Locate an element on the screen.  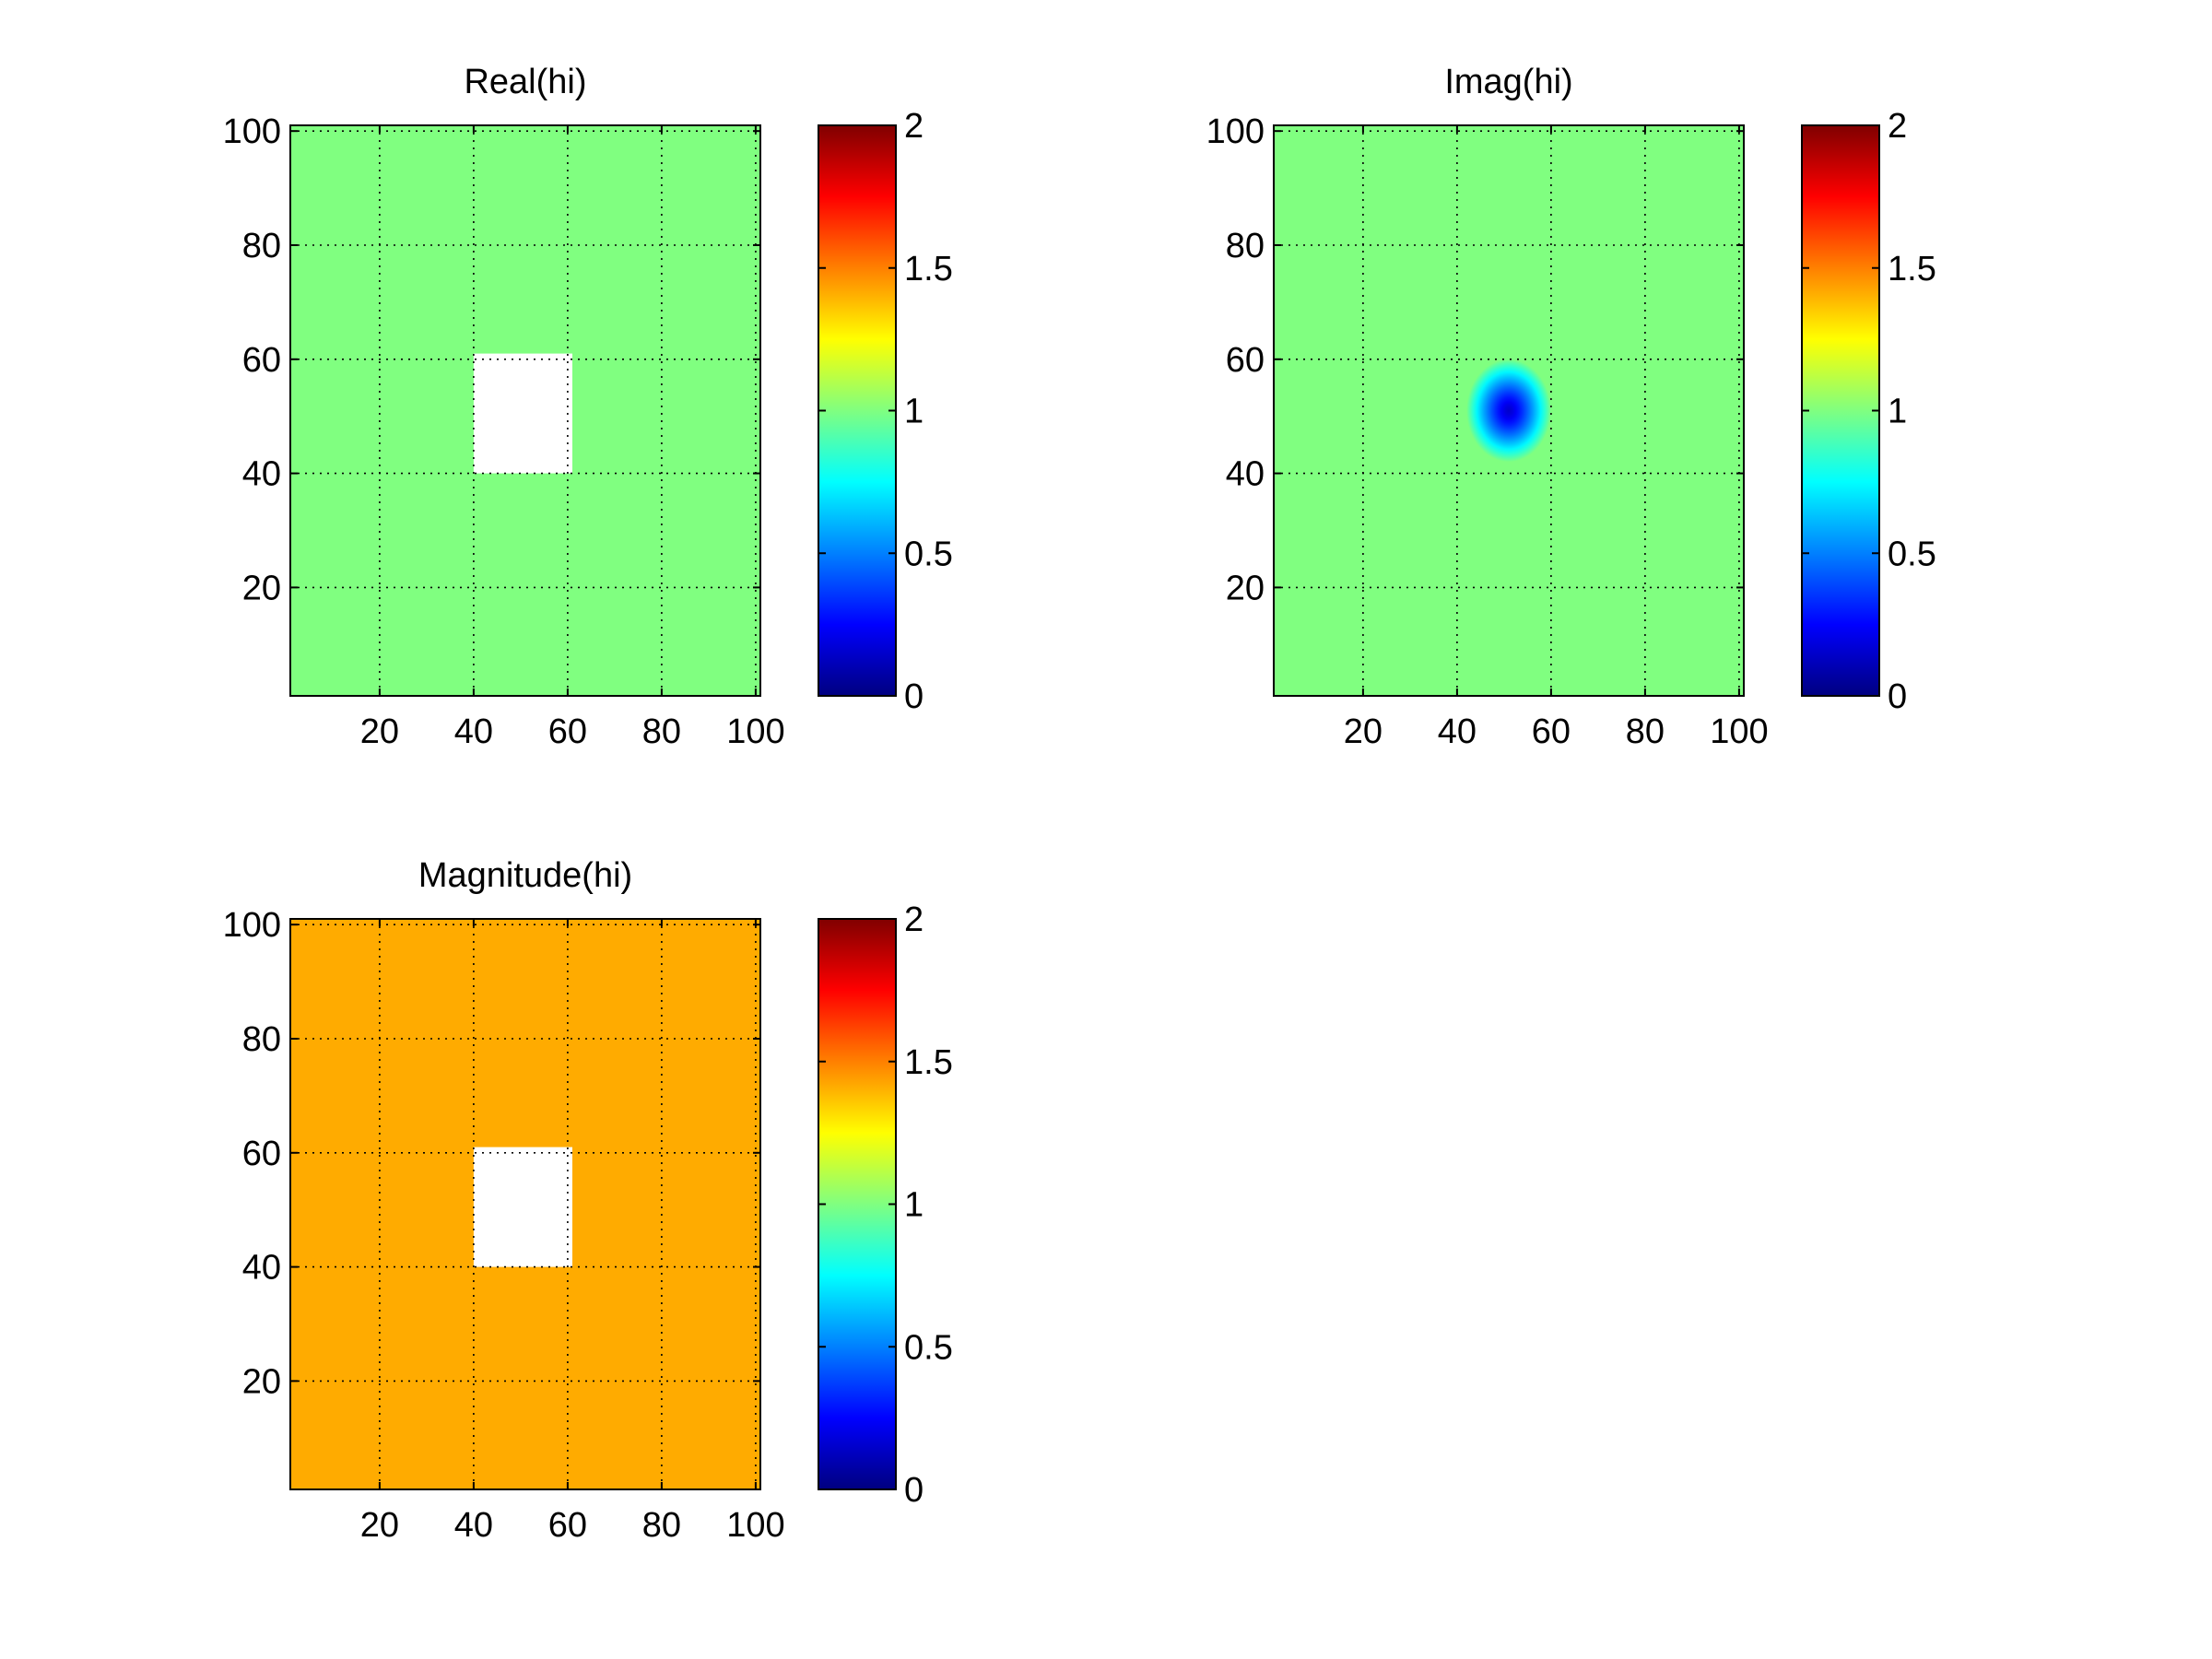
magnitude-x-tick-label: 20 is located at coordinates (379, 1525).